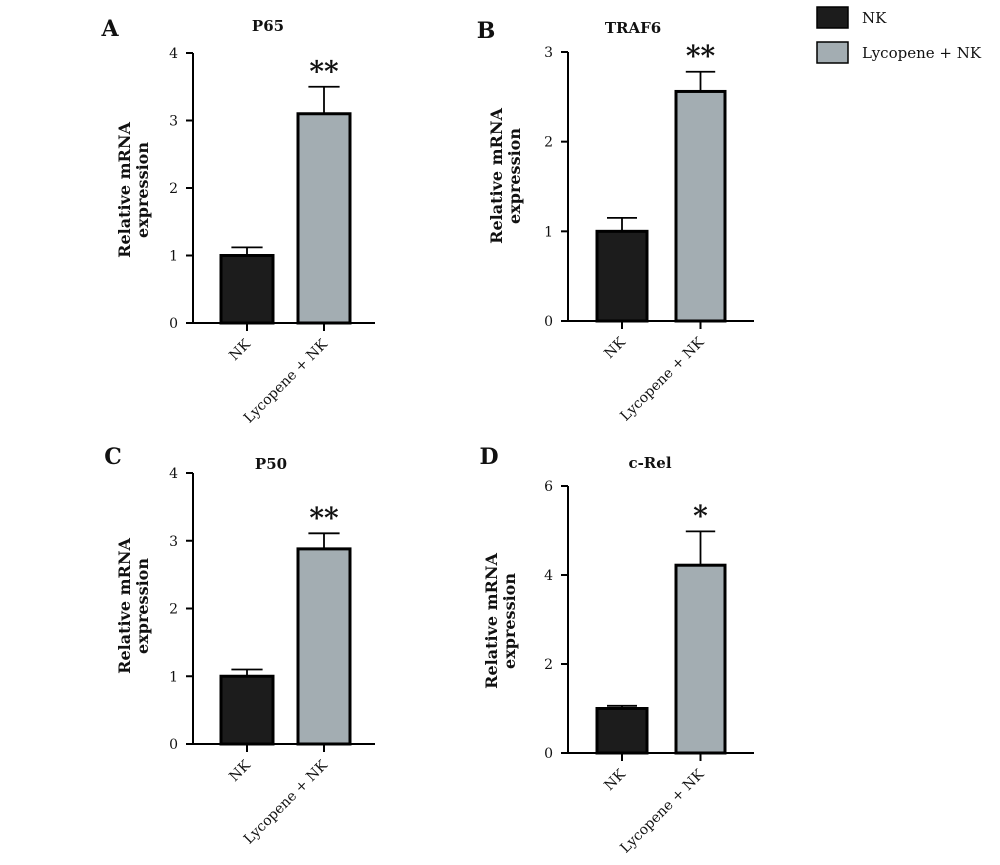 This screenshot has height=865, width=1000. Describe the element at coordinates (832, 17) in the screenshot. I see `legend-swatch-nk` at that location.